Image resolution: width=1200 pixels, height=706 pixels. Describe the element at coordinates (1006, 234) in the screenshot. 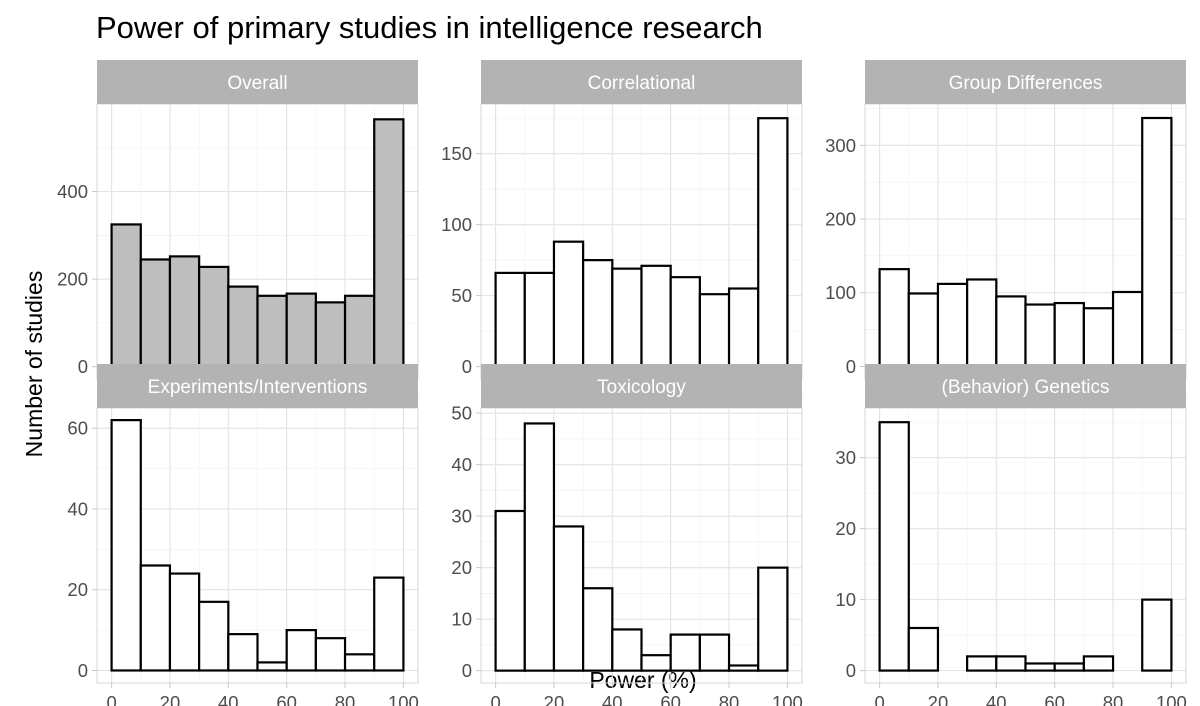

I see `panel-group-differences: Group Differences0100200300020406080100` at that location.